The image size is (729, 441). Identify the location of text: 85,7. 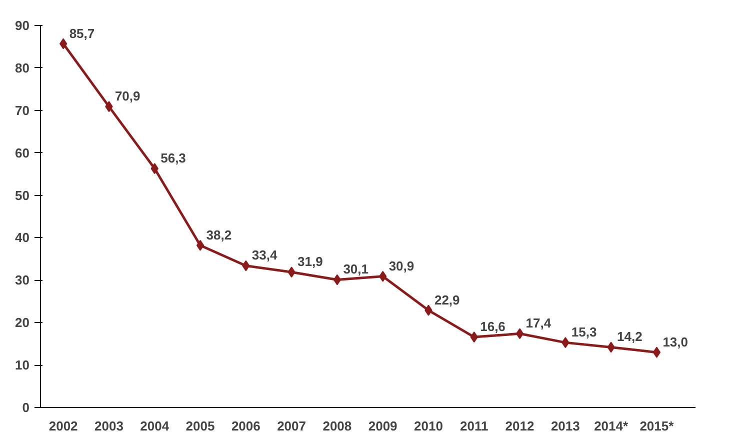
(82, 33).